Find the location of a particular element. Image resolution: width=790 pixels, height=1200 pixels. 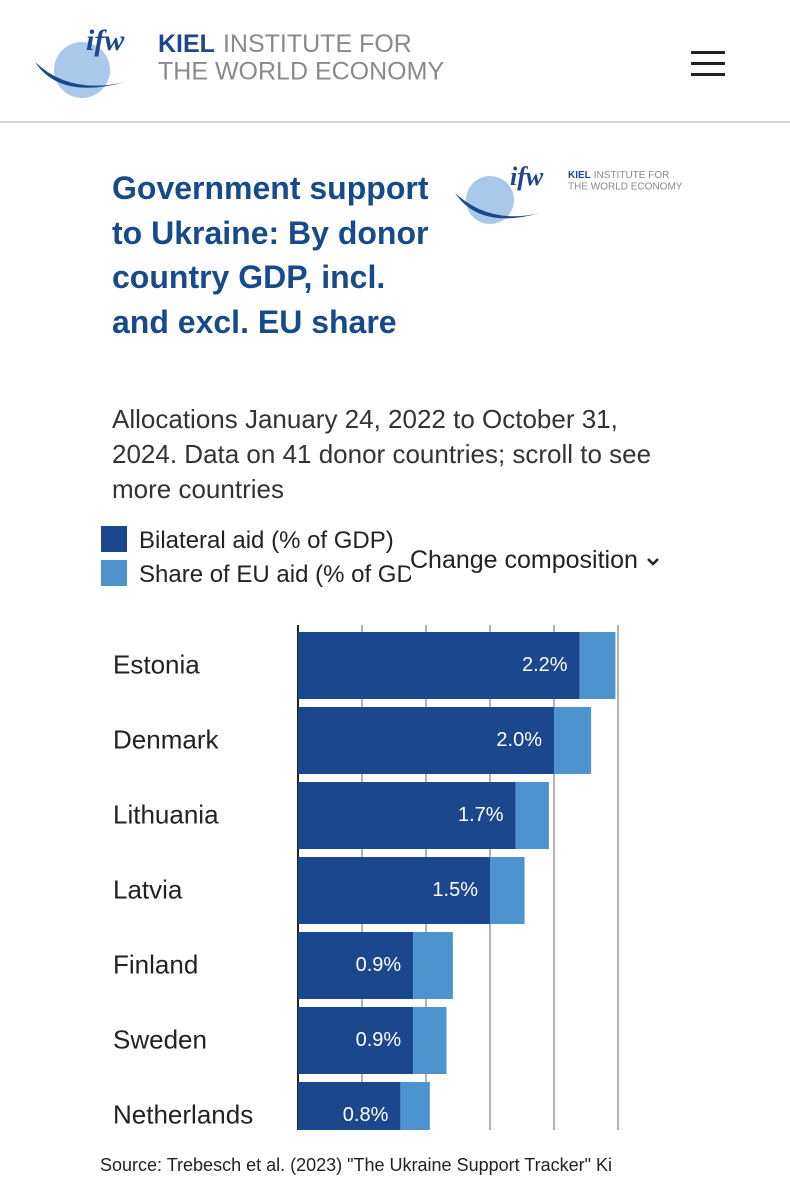

menu-button is located at coordinates (708, 63).